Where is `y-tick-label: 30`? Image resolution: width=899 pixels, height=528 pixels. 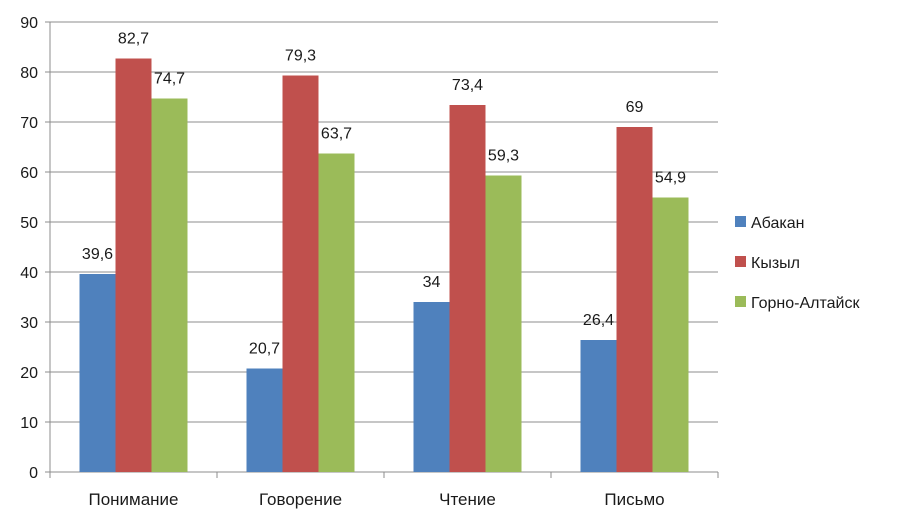 y-tick-label: 30 is located at coordinates (29, 323).